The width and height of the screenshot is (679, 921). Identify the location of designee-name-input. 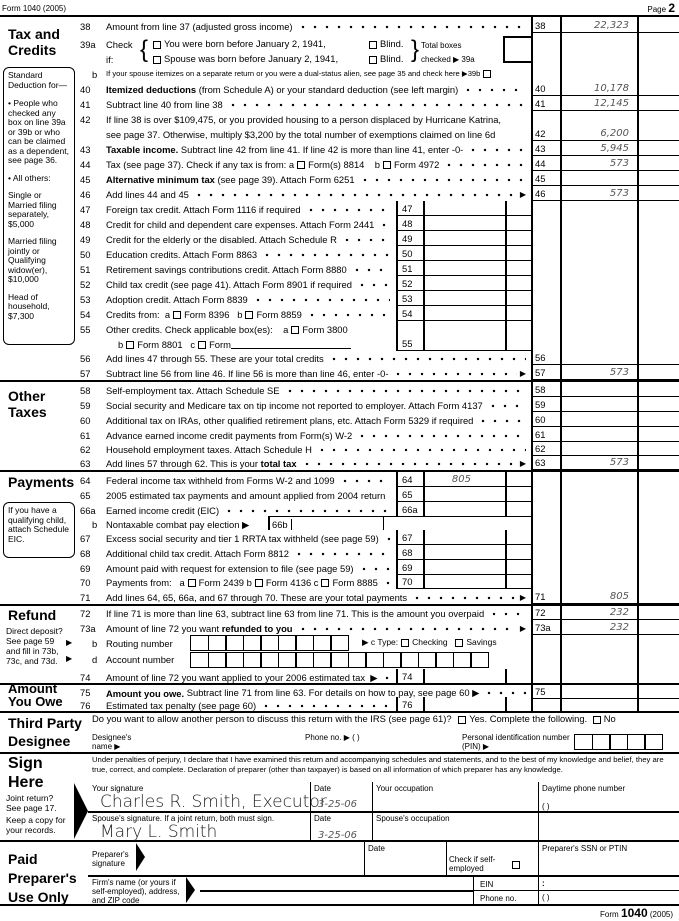
(230, 748).